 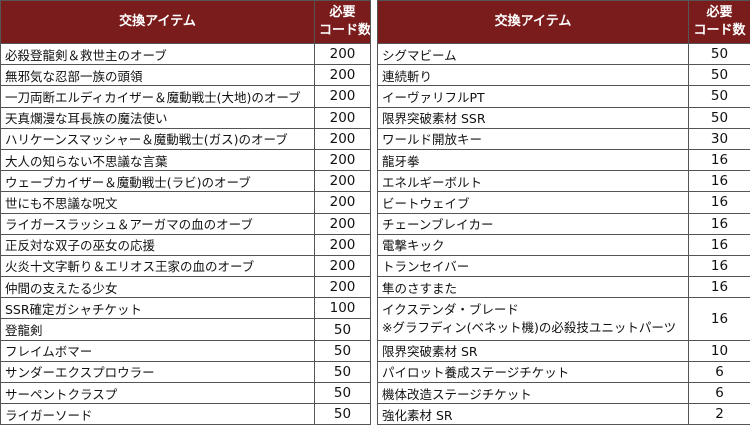 I want to click on item-cell: 強化素材 SR, so click(x=533, y=414).